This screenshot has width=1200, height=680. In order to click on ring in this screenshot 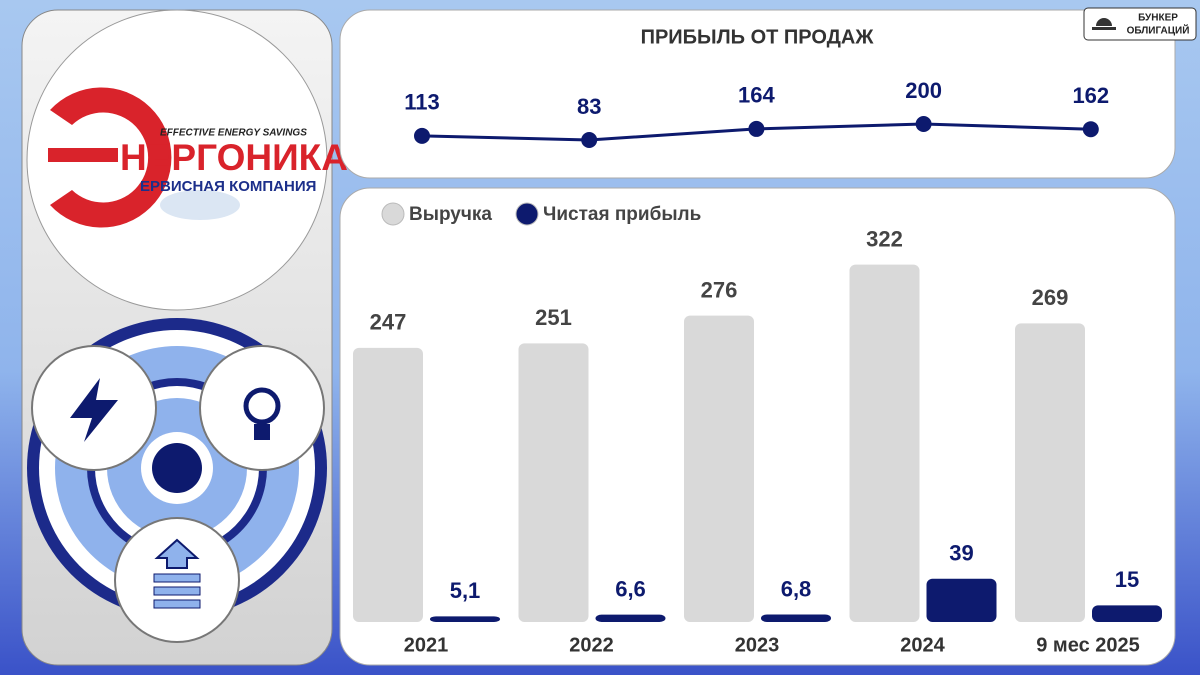, I will do `click(177, 468)`.